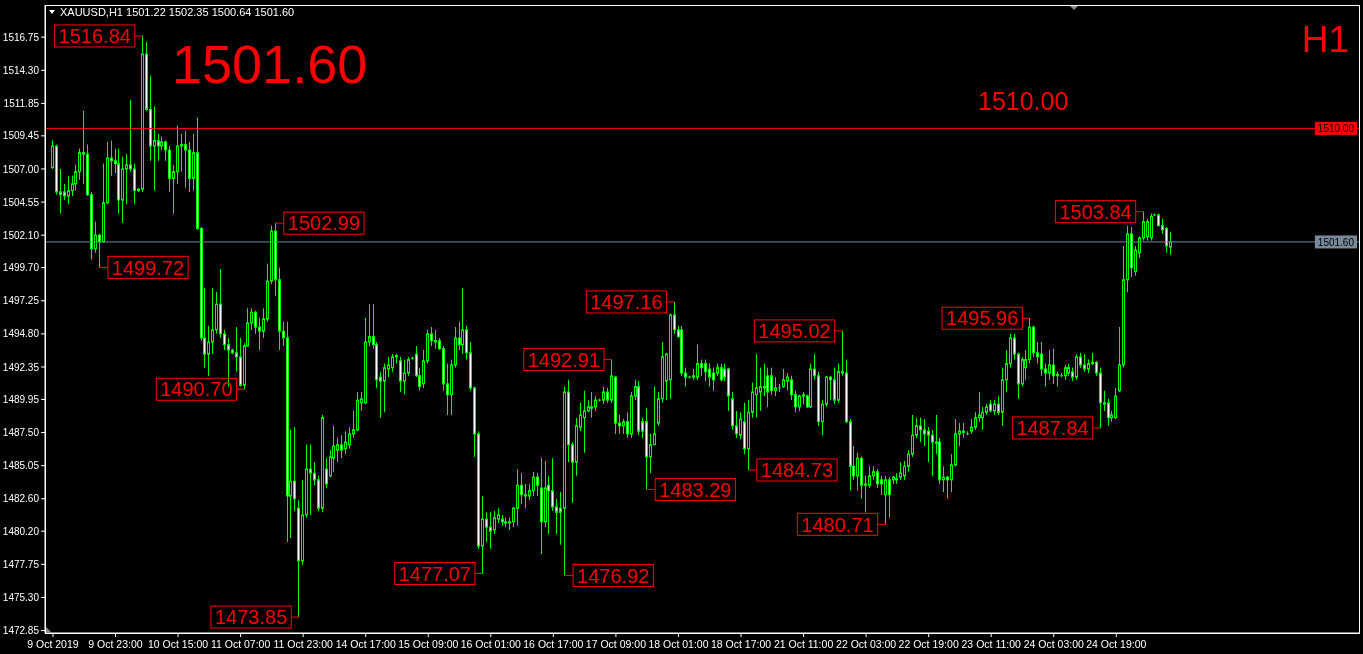 This screenshot has height=654, width=1363. What do you see at coordinates (837, 524) in the screenshot?
I see `annotation: 1480.71` at bounding box center [837, 524].